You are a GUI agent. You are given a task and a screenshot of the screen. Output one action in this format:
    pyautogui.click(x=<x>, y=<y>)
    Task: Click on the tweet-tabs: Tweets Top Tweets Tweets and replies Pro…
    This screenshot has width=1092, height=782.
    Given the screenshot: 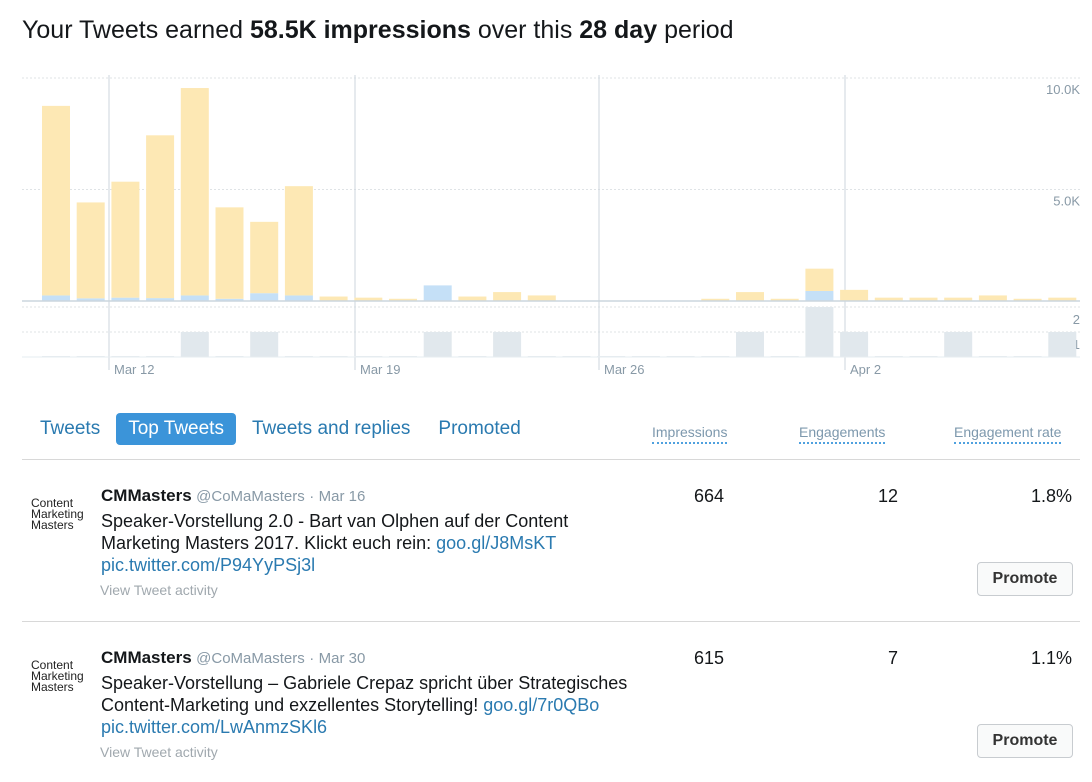 What is the action you would take?
    pyautogui.click(x=282, y=429)
    